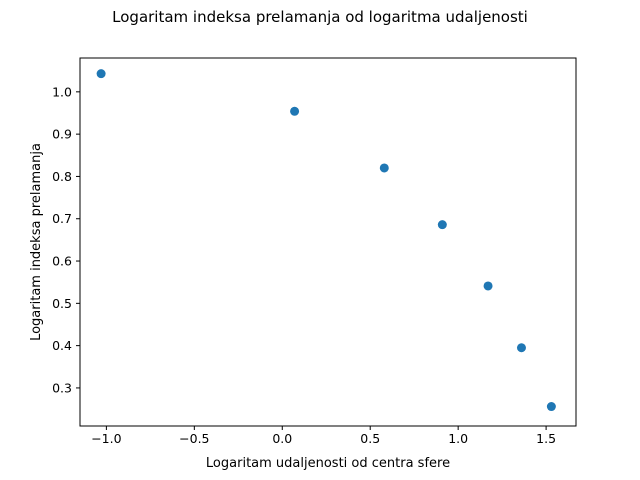  What do you see at coordinates (458, 438) in the screenshot?
I see `x-tick-label: 1.0` at bounding box center [458, 438].